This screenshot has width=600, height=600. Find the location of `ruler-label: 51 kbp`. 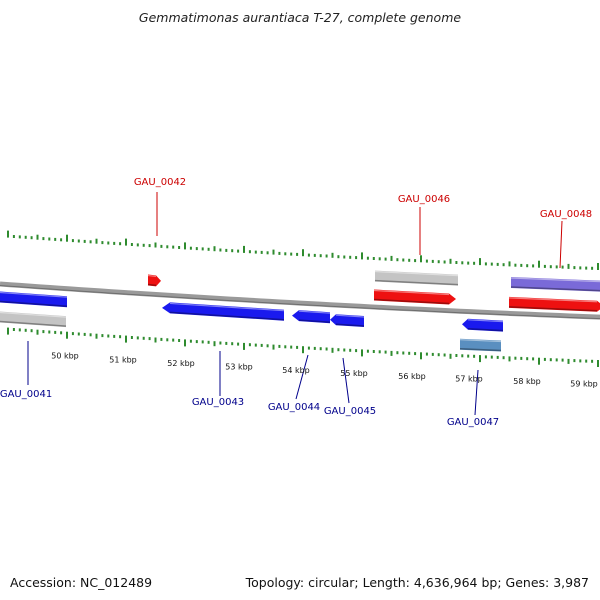

ruler-label: 51 kbp is located at coordinates (123, 359).